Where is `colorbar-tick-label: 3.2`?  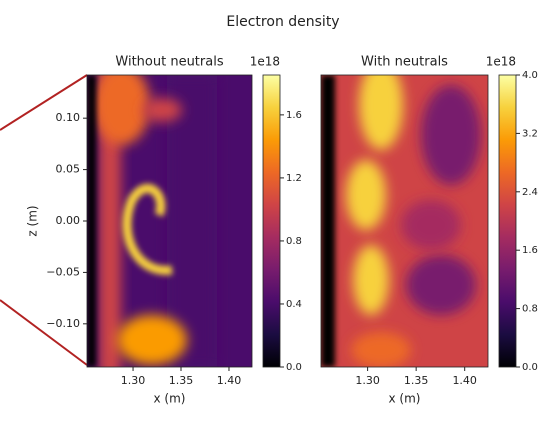
colorbar-tick-label: 3.2 is located at coordinates (530, 133).